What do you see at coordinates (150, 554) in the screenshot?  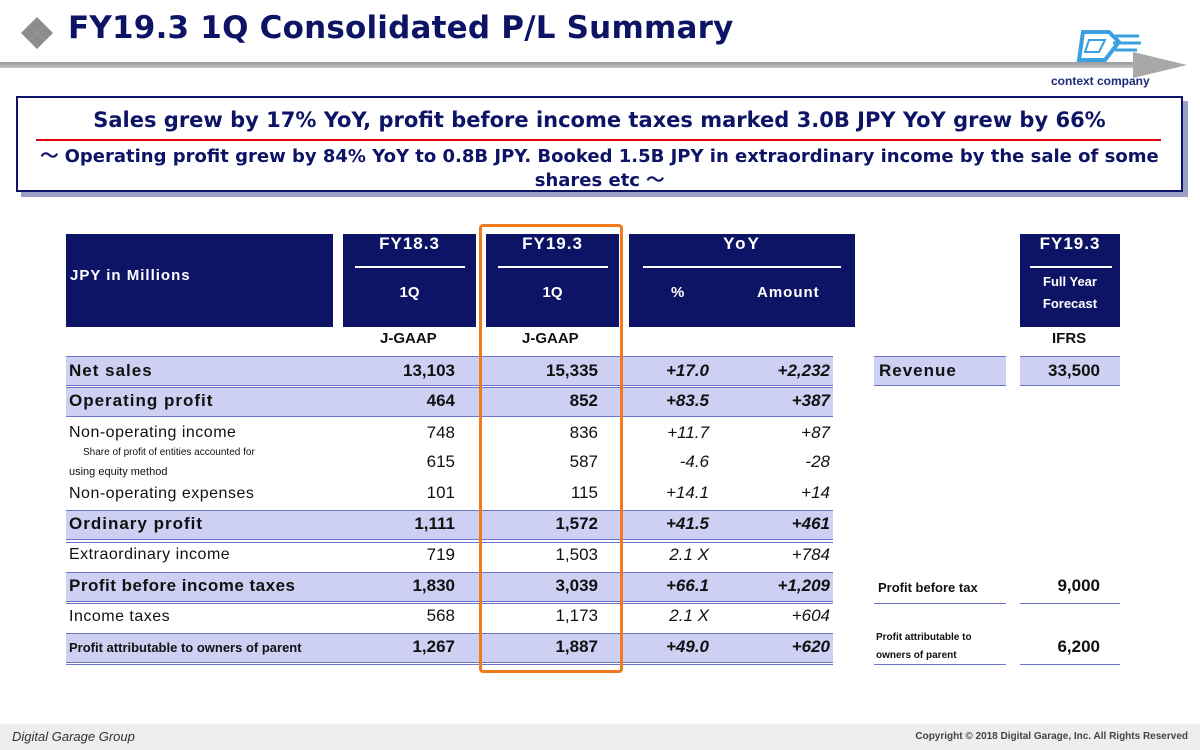 I see `row-label-extraordinary-income: Extraordinary income` at bounding box center [150, 554].